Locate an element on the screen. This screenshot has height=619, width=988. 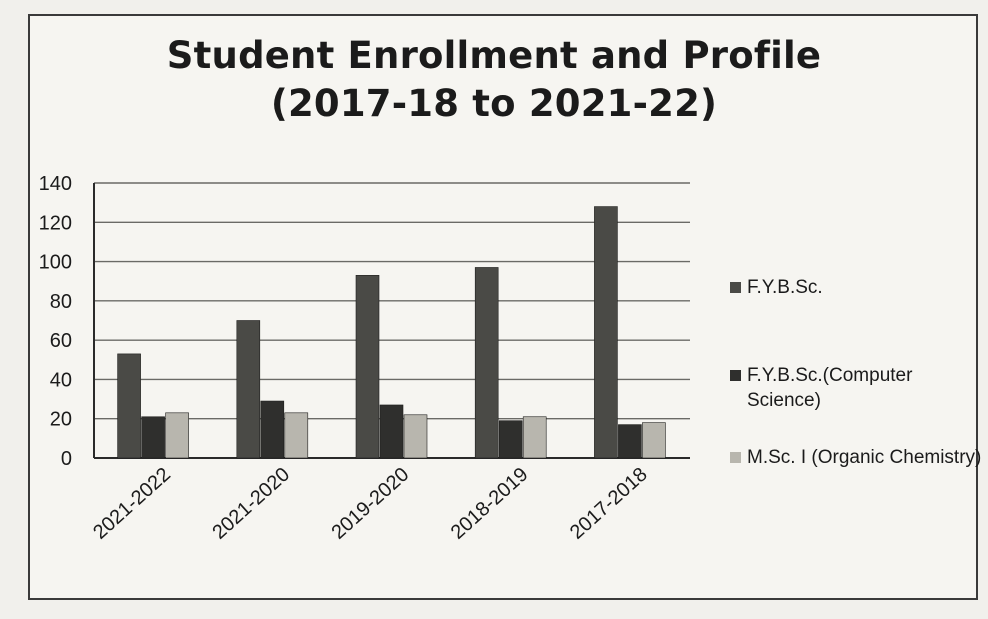
y-tick-label-140: 140 is located at coordinates (55, 184).